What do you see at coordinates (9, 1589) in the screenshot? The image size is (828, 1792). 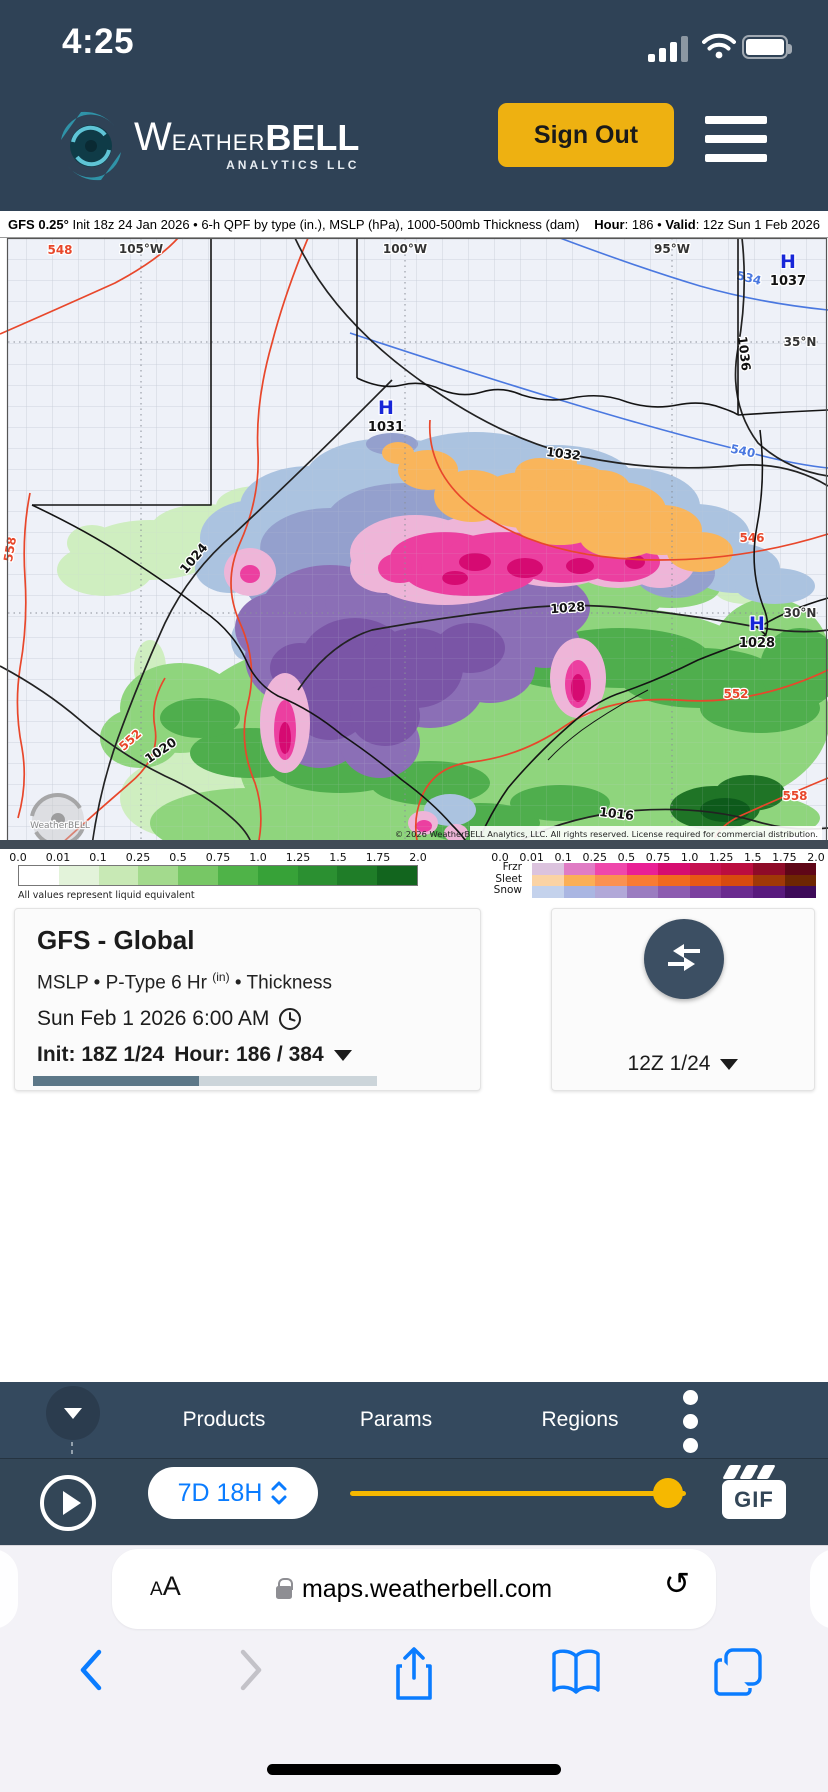 I see `prev-tab-edge` at bounding box center [9, 1589].